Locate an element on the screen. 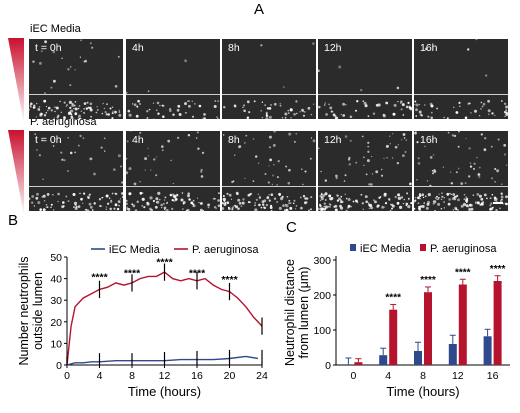  micrograph-media-4: 16h is located at coordinates (461, 79).